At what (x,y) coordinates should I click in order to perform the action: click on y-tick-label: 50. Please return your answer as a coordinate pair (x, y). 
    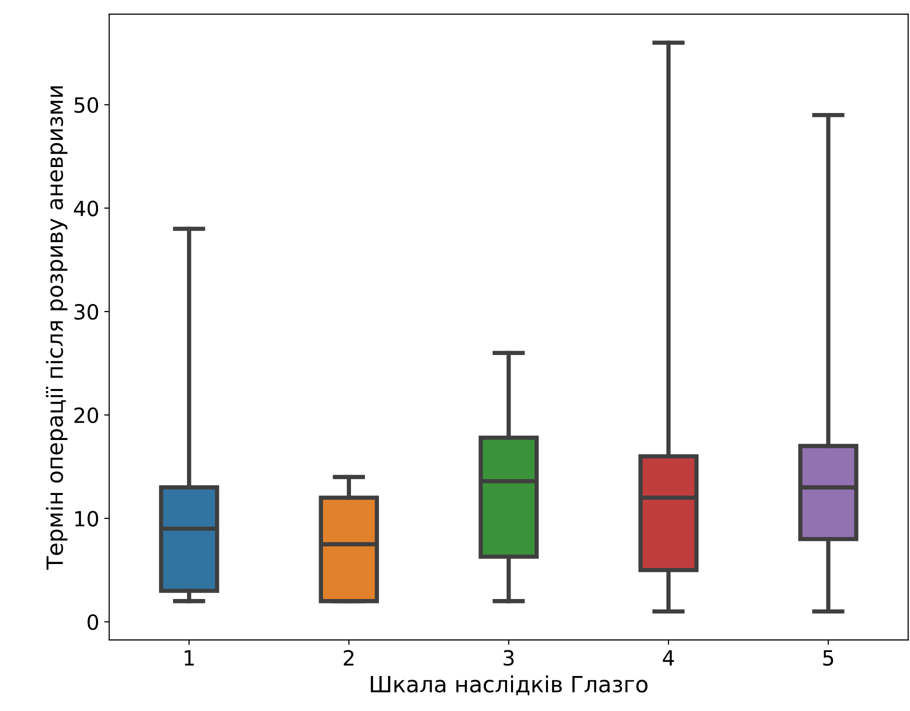
    Looking at the image, I should click on (86, 105).